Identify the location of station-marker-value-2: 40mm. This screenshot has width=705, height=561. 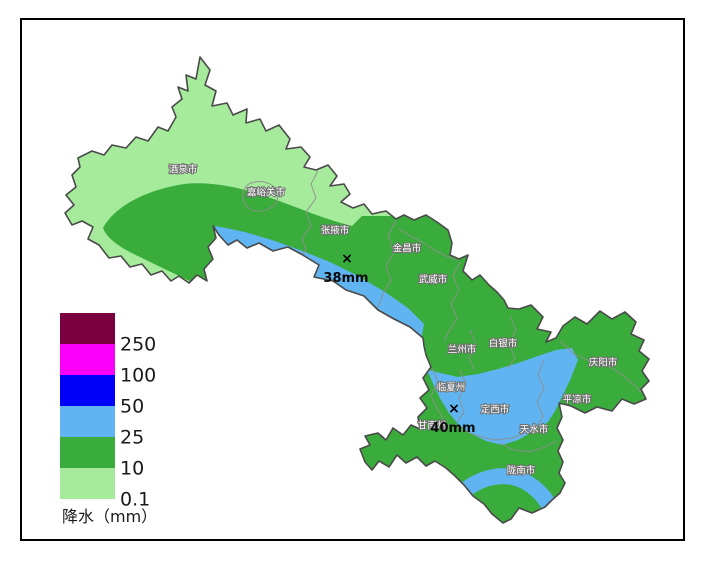
(452, 428).